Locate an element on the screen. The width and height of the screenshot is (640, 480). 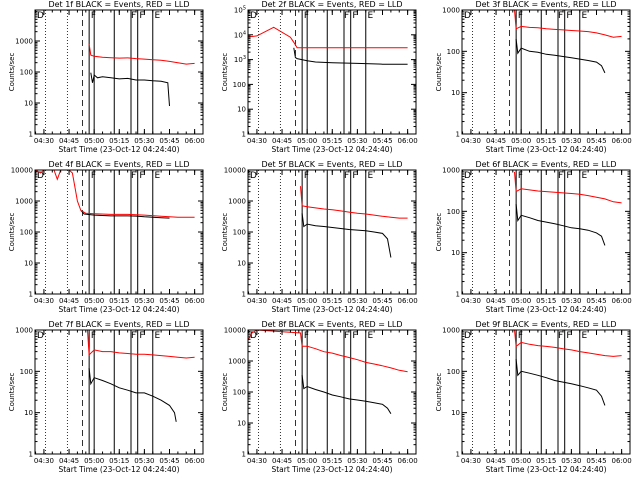
panel-title: Det 5f BLACK = Events, RED = LLD is located at coordinates (331, 164).